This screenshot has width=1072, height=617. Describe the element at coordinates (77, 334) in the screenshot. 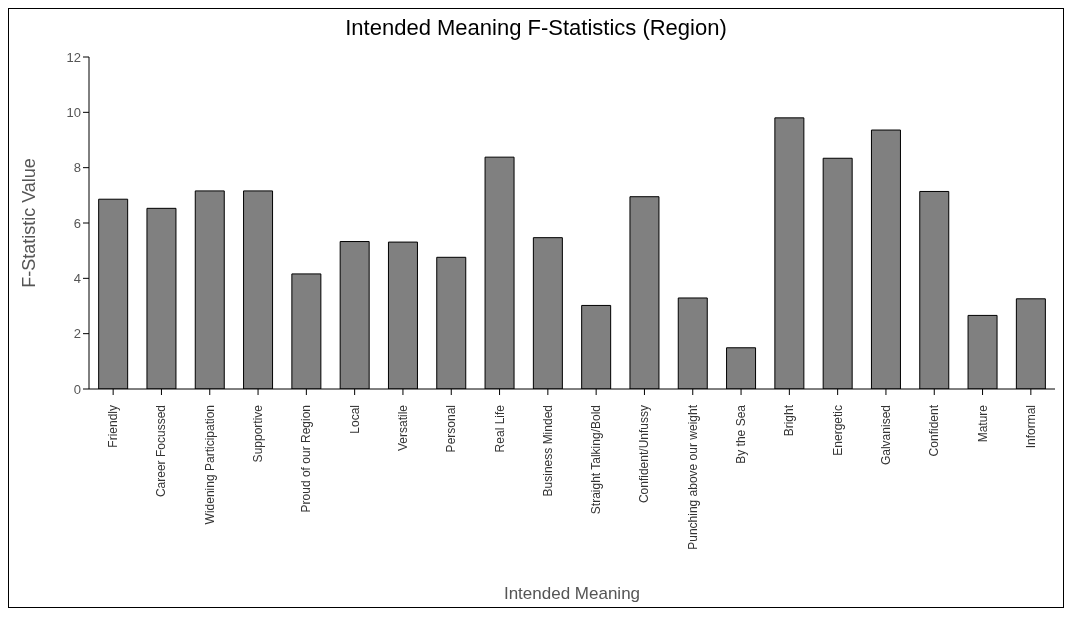

I see `y-tick-label: 2` at that location.